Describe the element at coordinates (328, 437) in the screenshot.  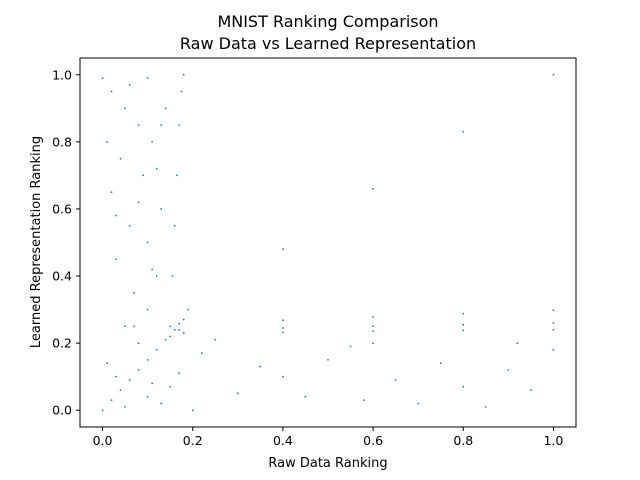
I see `x-axis-ticks: 0.0 0.2 0.4 0.6 0.8 1.0` at that location.